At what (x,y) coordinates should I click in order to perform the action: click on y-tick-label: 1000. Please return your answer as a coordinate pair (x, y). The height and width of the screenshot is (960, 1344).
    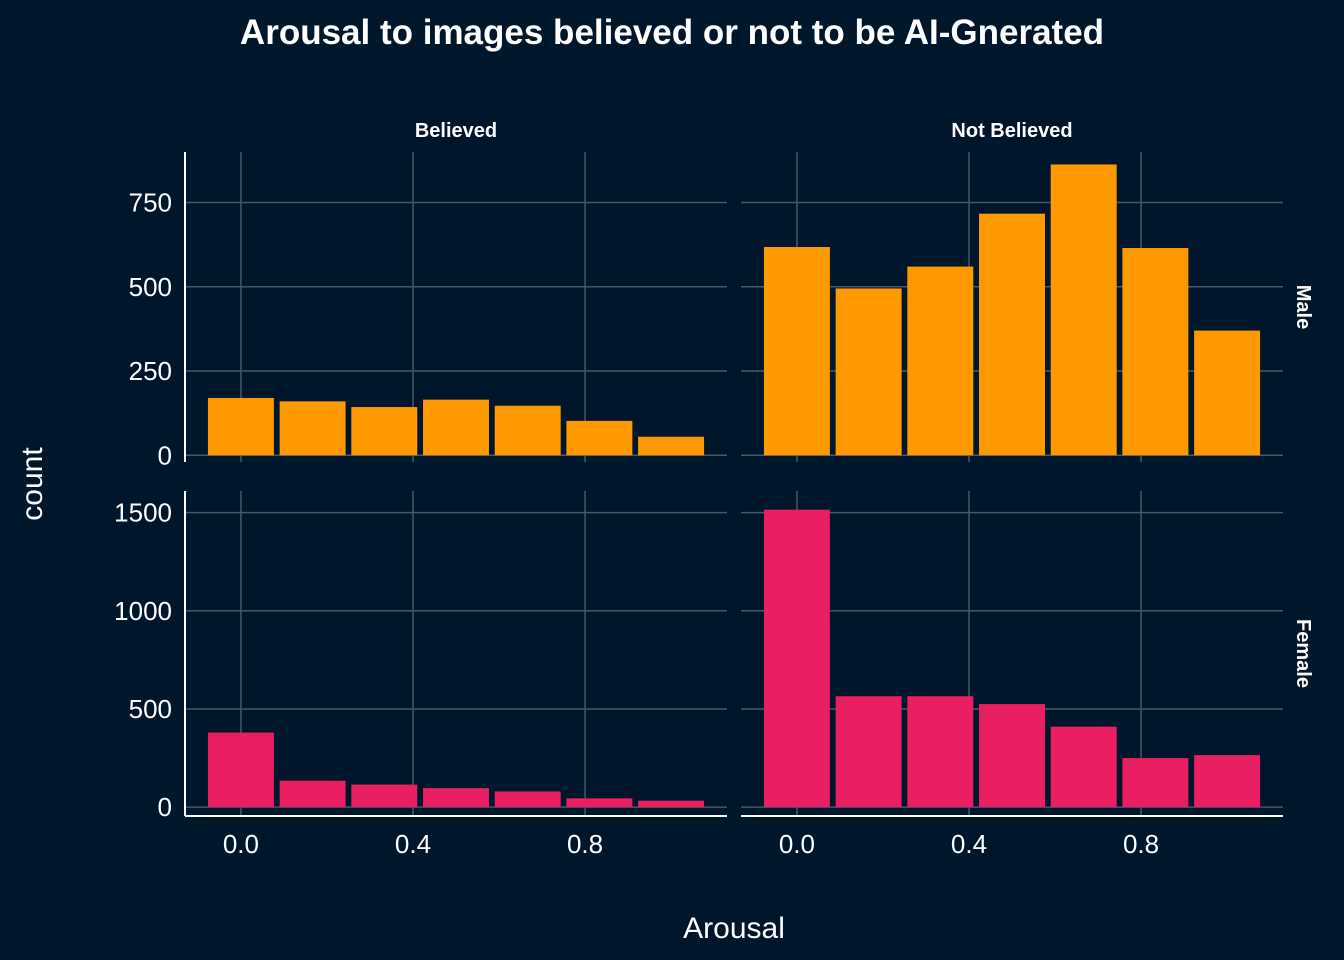
    Looking at the image, I should click on (143, 611).